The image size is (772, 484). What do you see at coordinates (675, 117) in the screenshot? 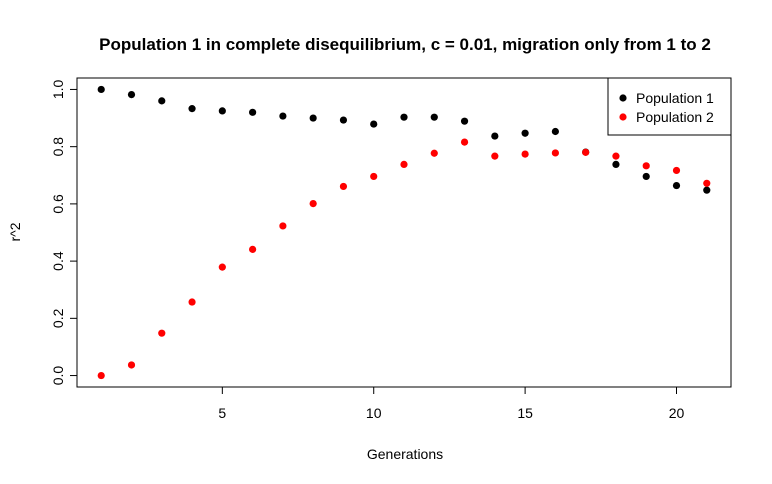
I see `legend-label: Population 2` at bounding box center [675, 117].